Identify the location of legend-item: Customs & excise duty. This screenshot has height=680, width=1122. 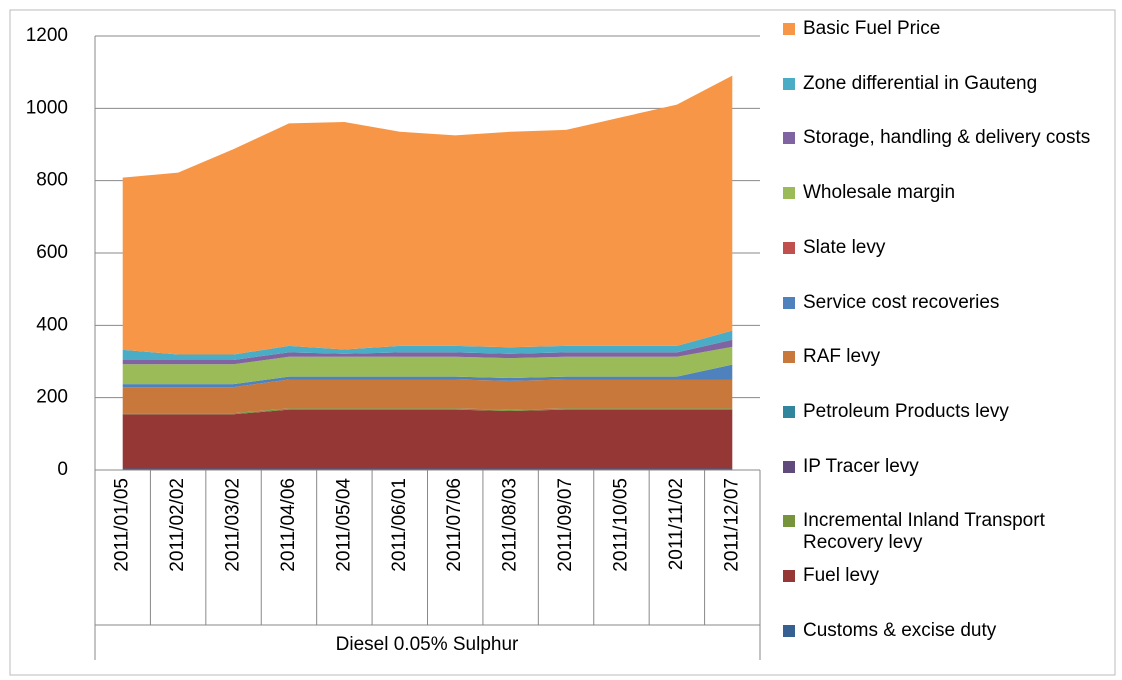
(948, 631).